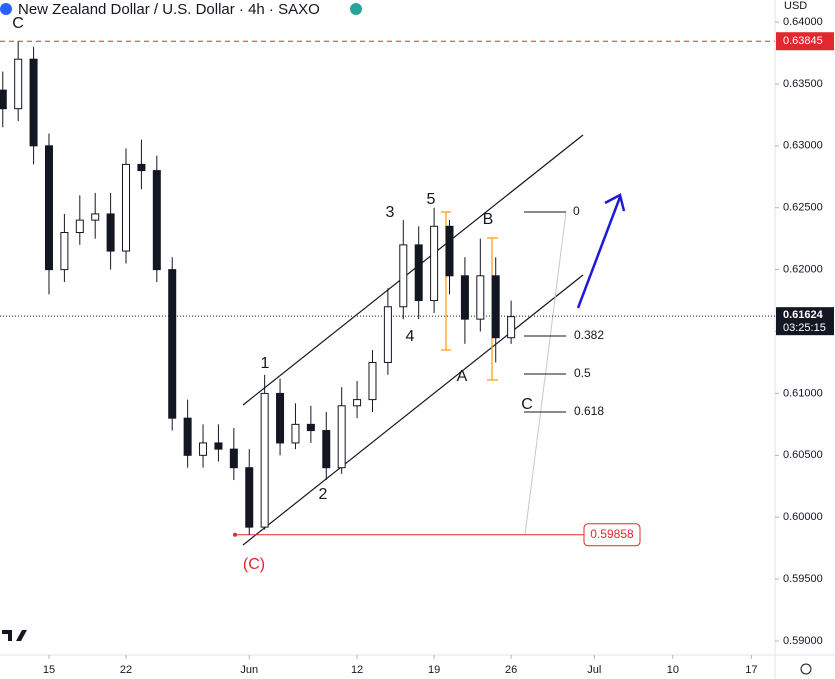  What do you see at coordinates (795, 6) in the screenshot?
I see `currency-label: USD` at bounding box center [795, 6].